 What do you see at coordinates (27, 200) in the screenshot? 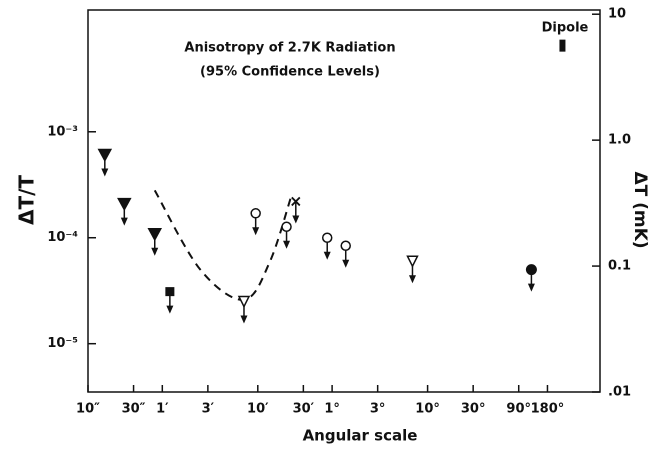
I see `y-axis-label: ΔT/T` at bounding box center [27, 200].